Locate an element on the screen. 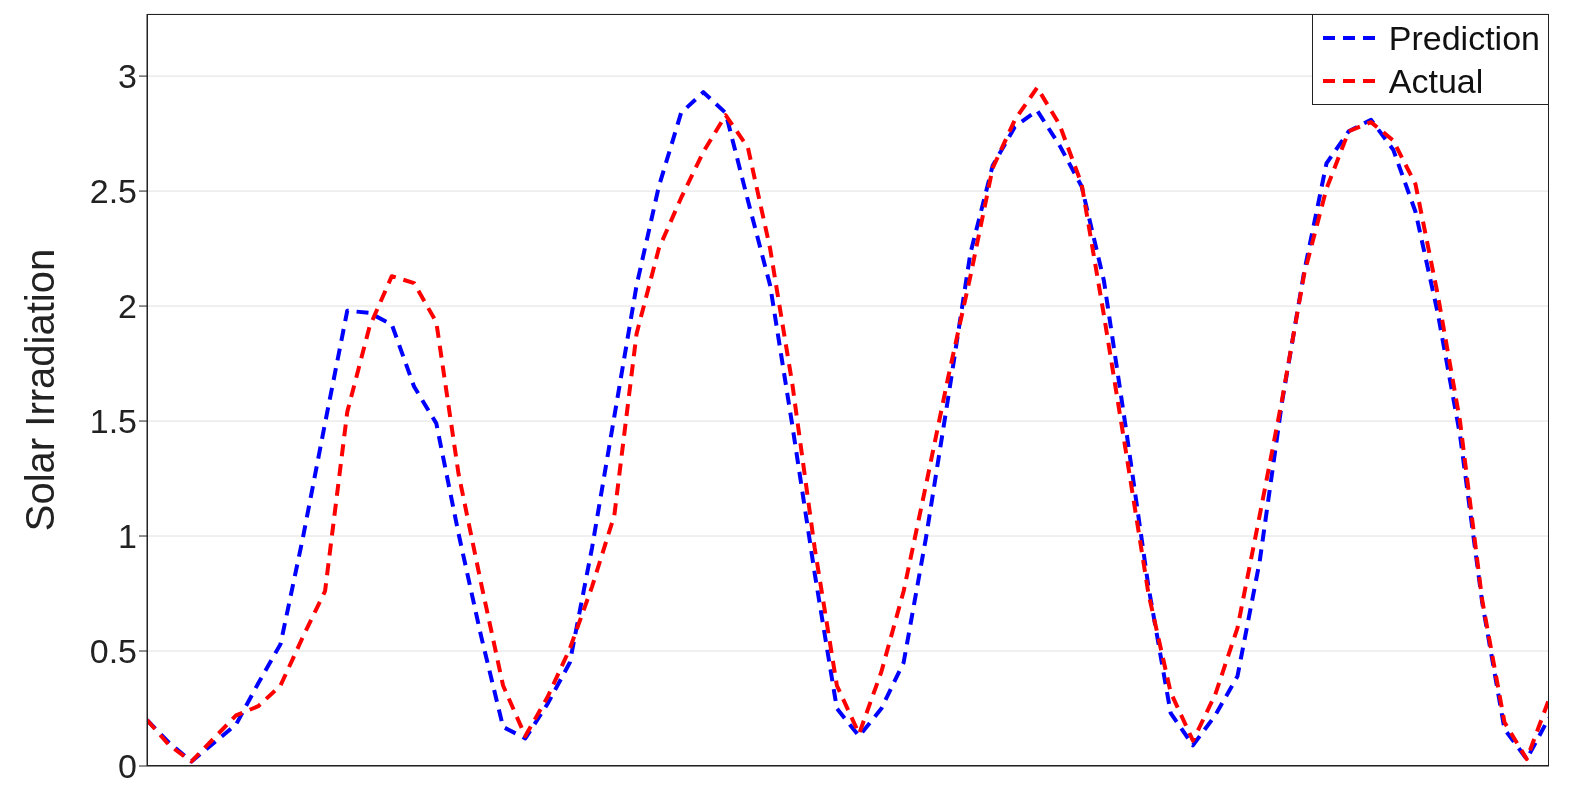 This screenshot has height=791, width=1576. y-tick-label: 1 is located at coordinates (127, 536).